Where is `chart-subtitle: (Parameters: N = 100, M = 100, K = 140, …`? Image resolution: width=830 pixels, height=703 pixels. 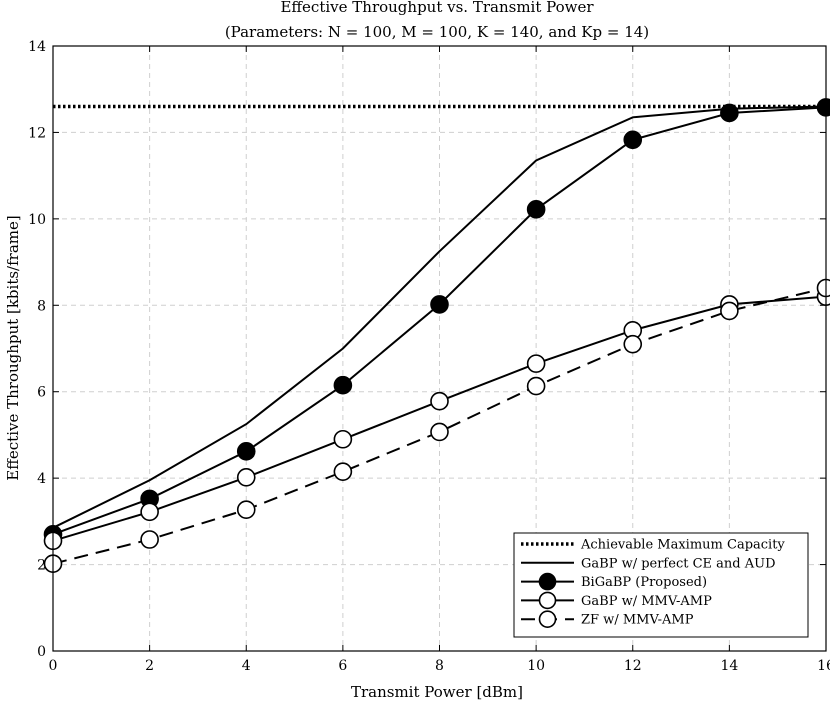
chart-subtitle: (Parameters: N = 100, M = 100, K = 140, … is located at coordinates (437, 32).